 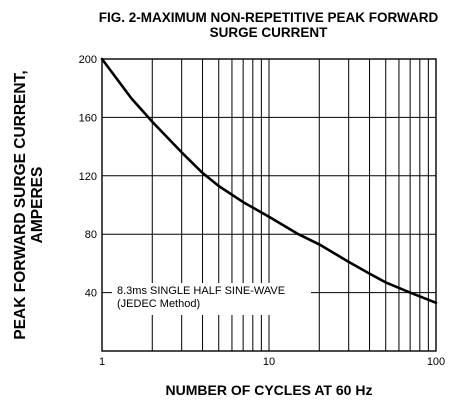 What do you see at coordinates (91, 235) in the screenshot?
I see `y-tick-label: 80` at bounding box center [91, 235].